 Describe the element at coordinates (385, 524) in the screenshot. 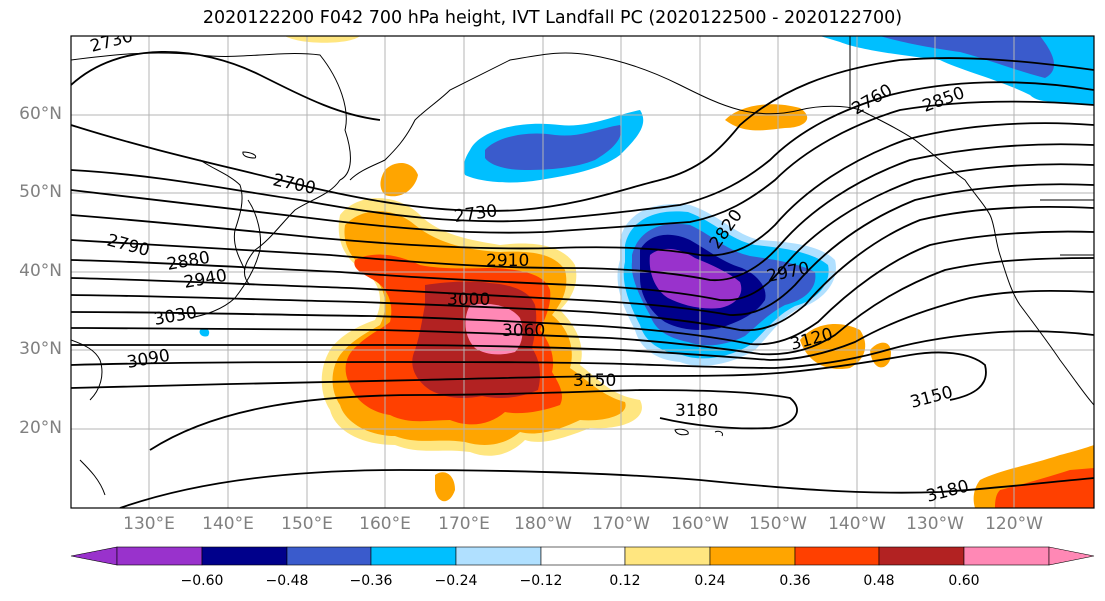

I see `lon-label: 160°E` at that location.